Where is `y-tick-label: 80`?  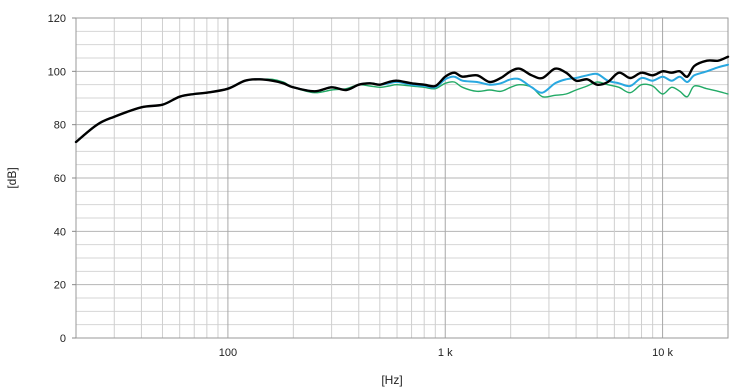 y-tick-label: 80 is located at coordinates (60, 126).